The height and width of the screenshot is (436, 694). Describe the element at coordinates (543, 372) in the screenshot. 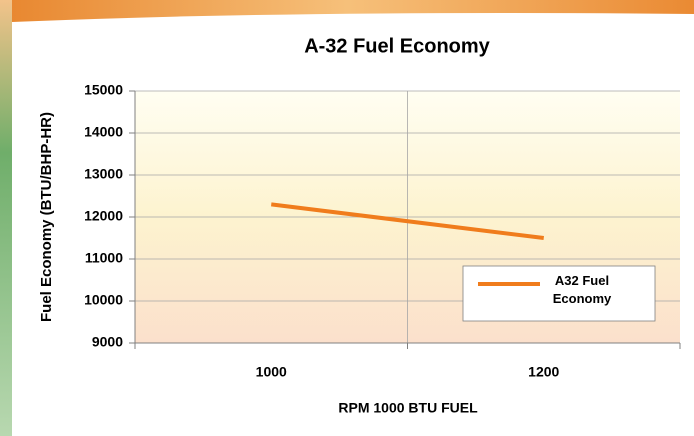

I see `x-tick-label: 1200` at that location.